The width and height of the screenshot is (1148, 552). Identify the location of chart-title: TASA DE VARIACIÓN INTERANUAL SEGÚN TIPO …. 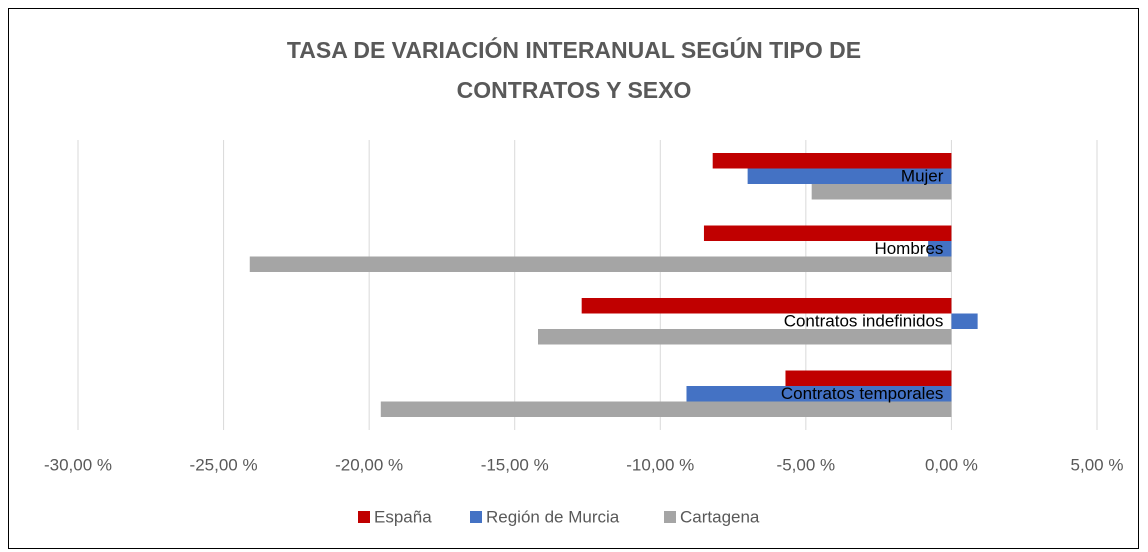
(574, 70).